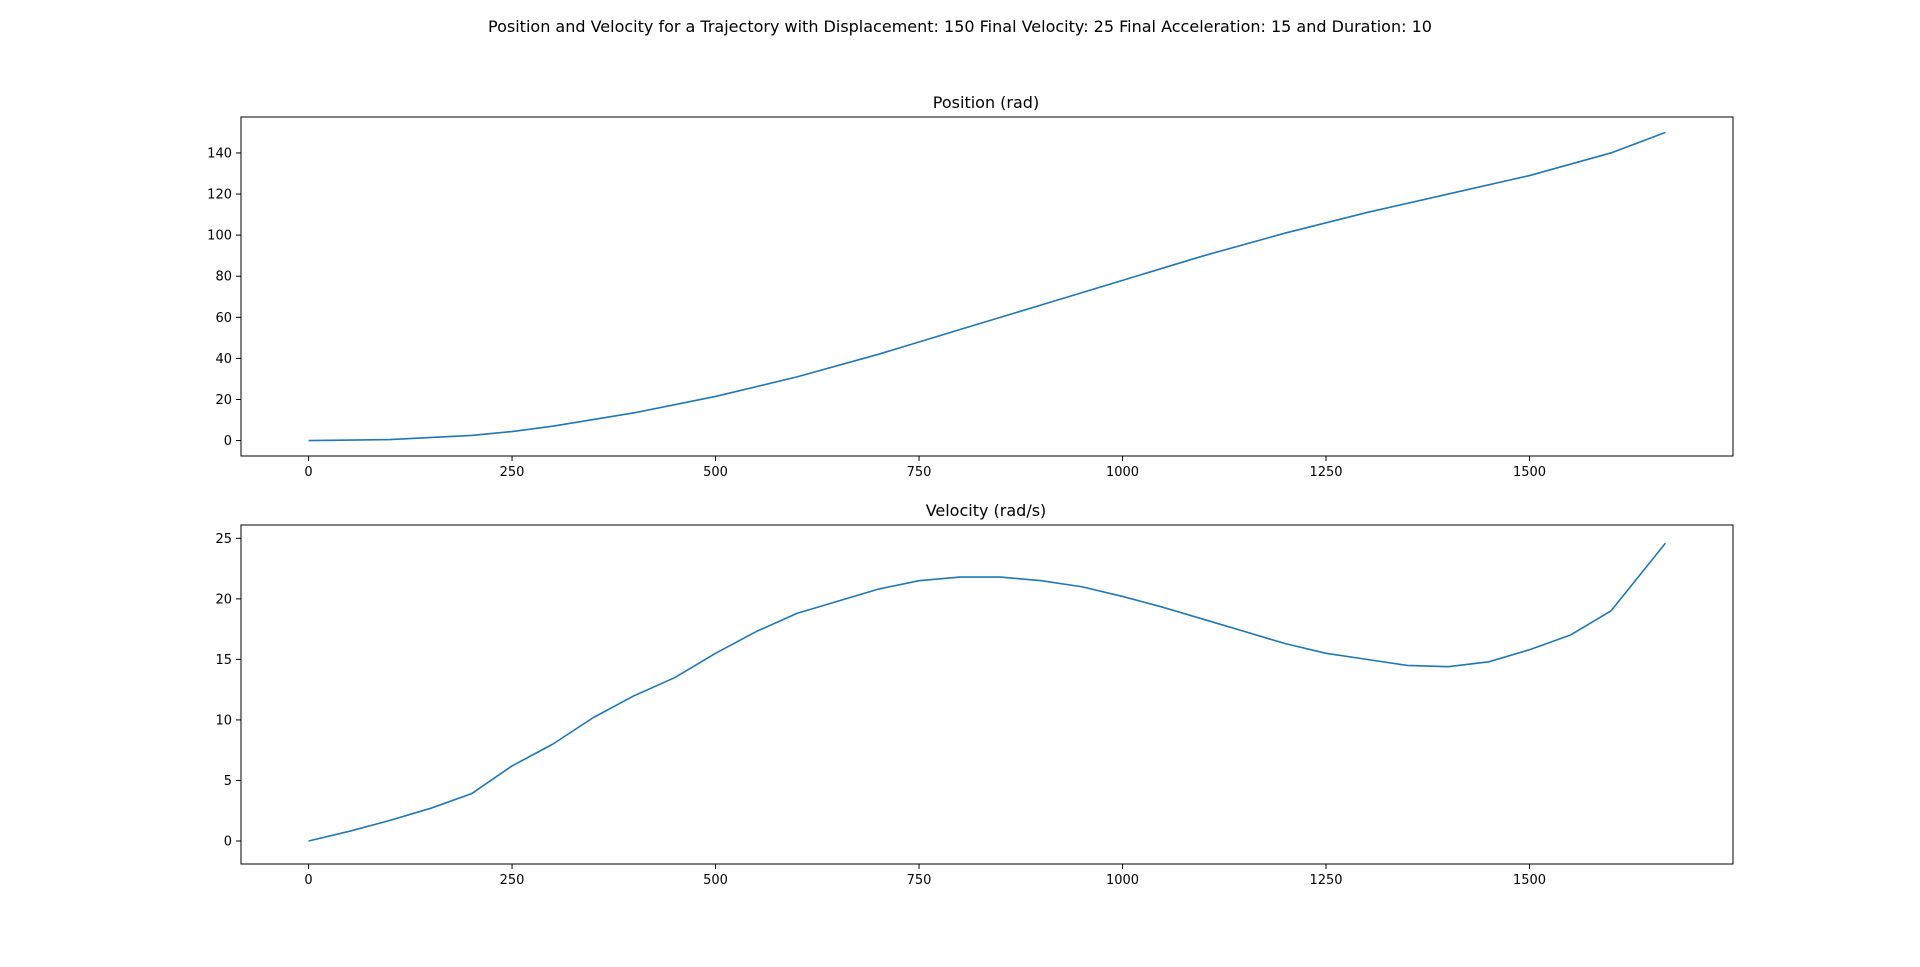  What do you see at coordinates (986, 510) in the screenshot?
I see `velocity-chart-title: Velocity (rad/s)` at bounding box center [986, 510].